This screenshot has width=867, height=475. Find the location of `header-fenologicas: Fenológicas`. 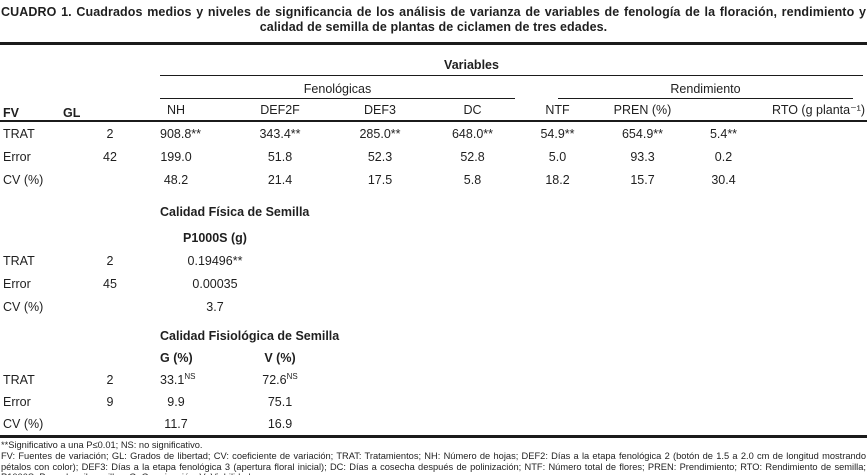

header-fenologicas: Fenológicas is located at coordinates (337, 89).